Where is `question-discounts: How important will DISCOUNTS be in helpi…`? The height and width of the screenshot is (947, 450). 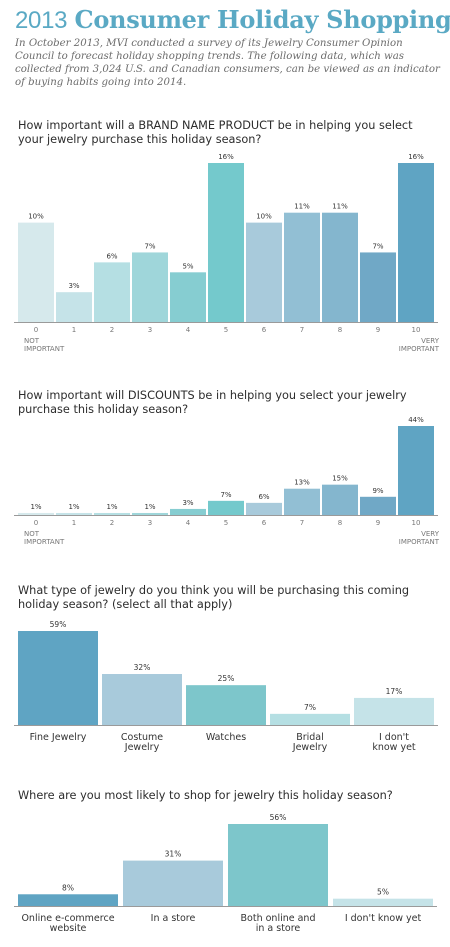
question-discounts: How important will DISCOUNTS be in helpi… is located at coordinates (212, 402).